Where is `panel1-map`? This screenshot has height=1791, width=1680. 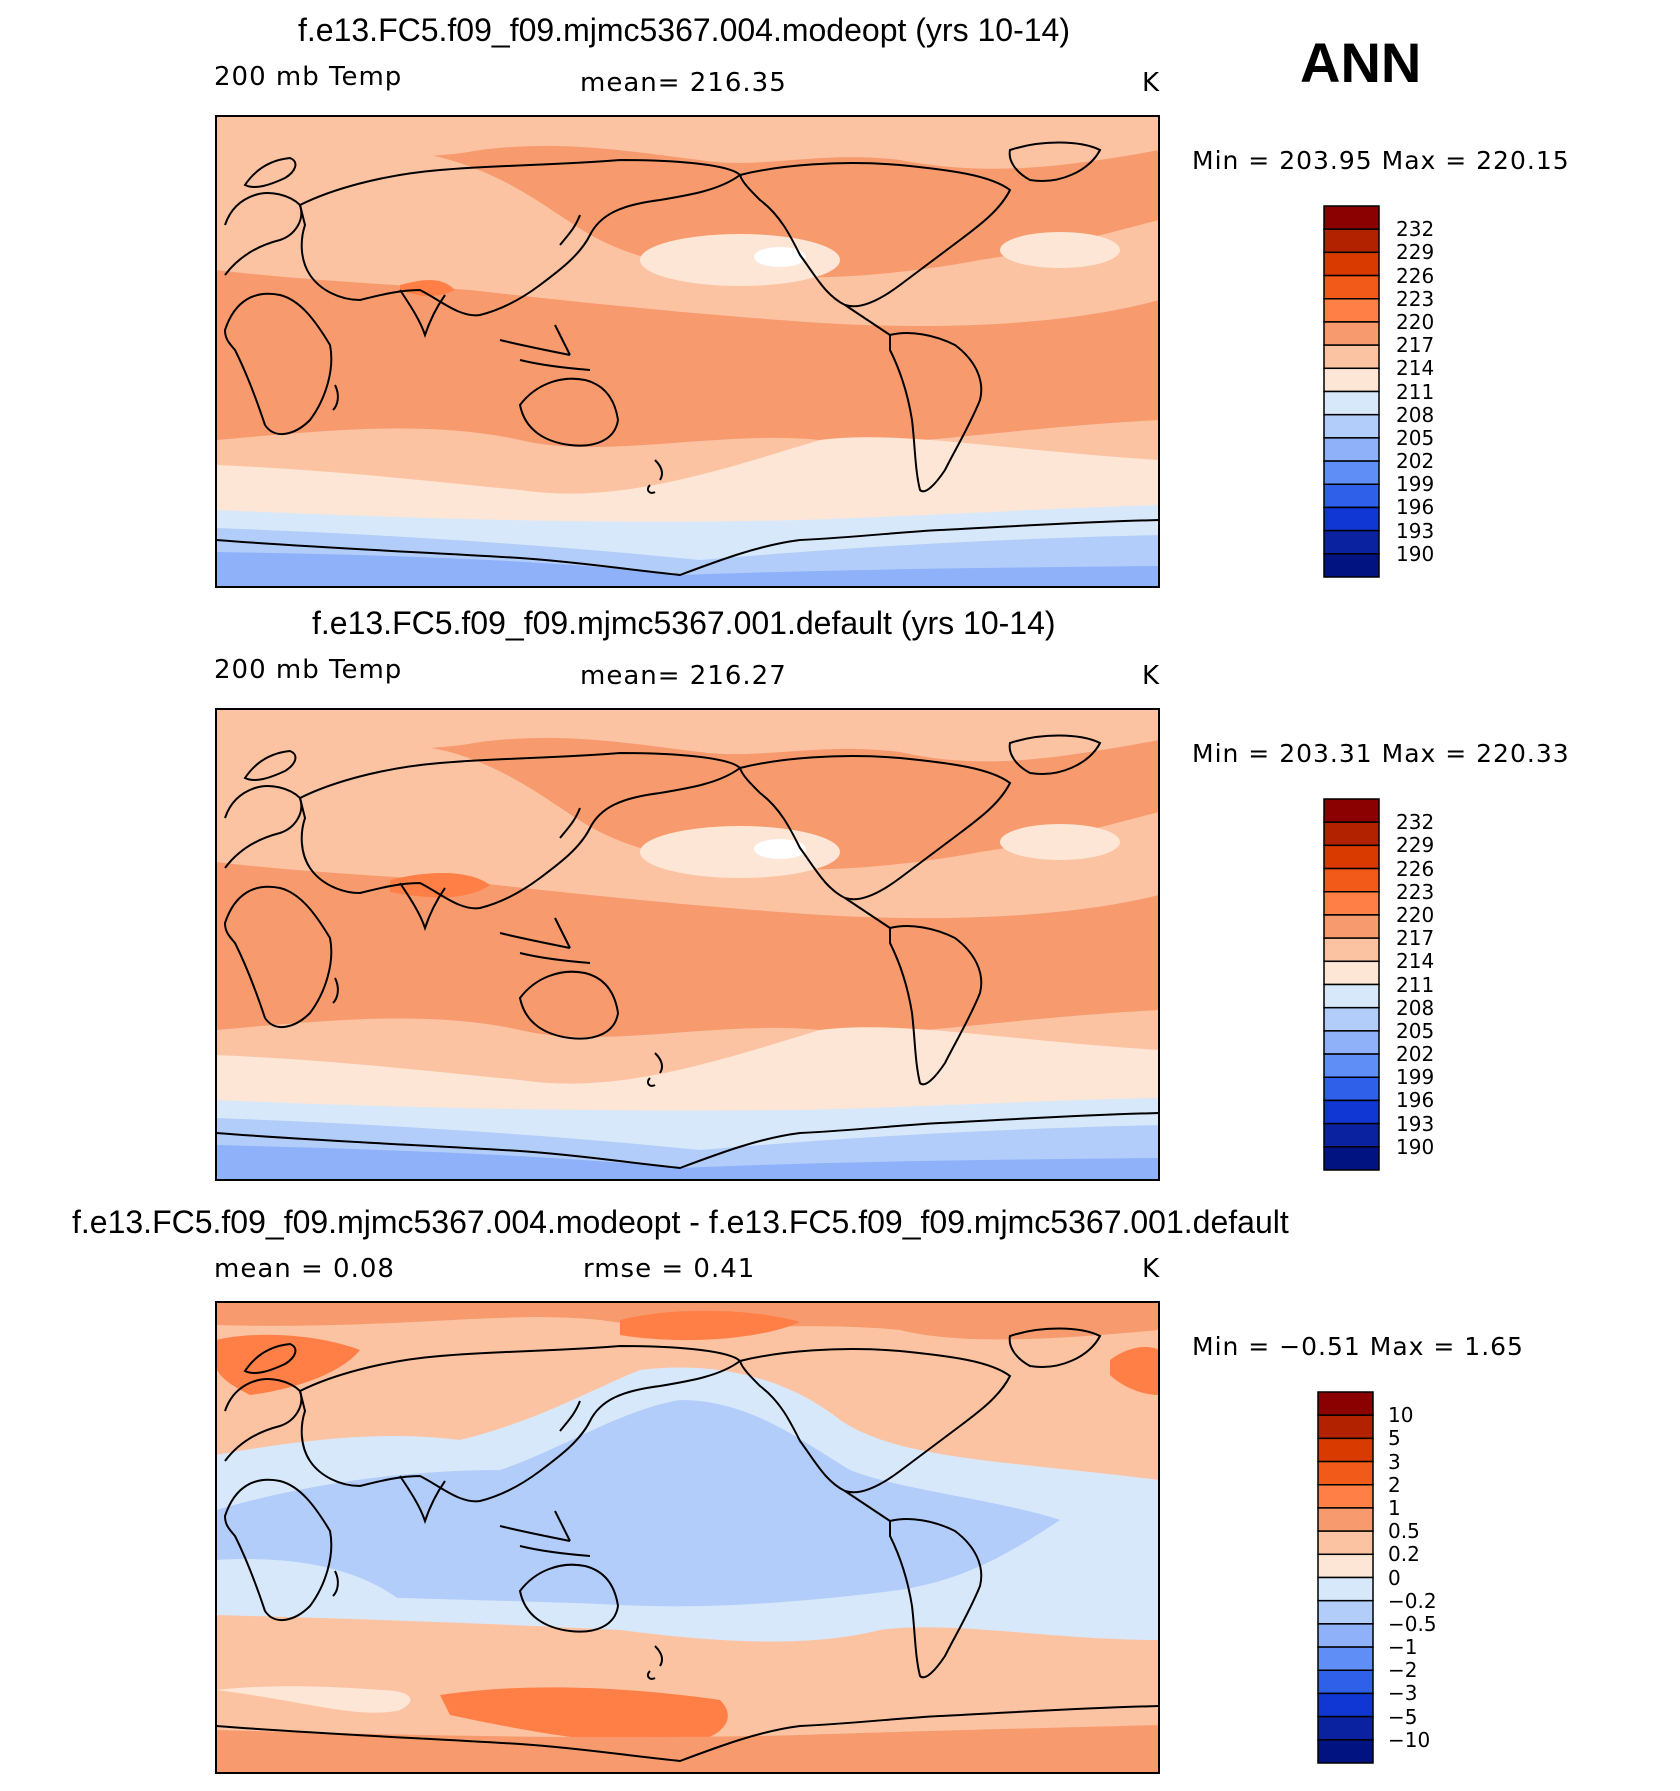 panel1-map is located at coordinates (687, 351).